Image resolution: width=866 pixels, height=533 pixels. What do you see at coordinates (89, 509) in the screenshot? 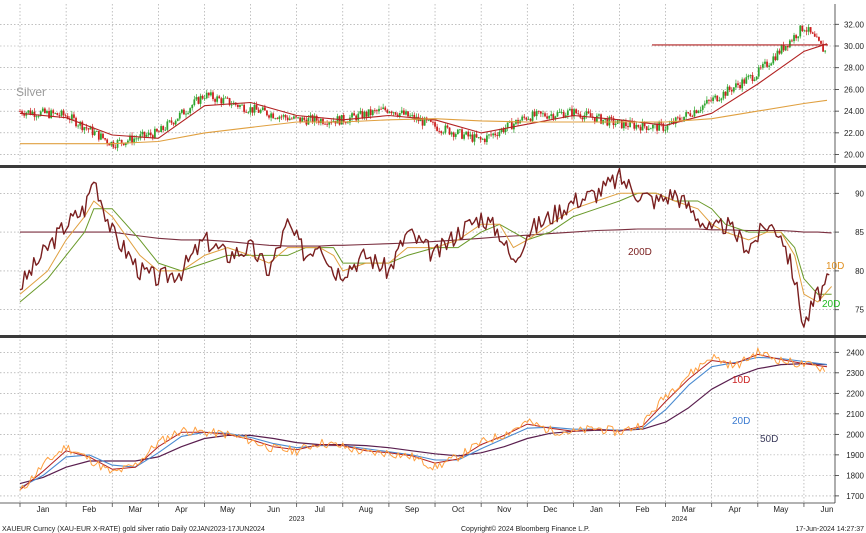
I see `x-month-label: Feb` at bounding box center [89, 509].